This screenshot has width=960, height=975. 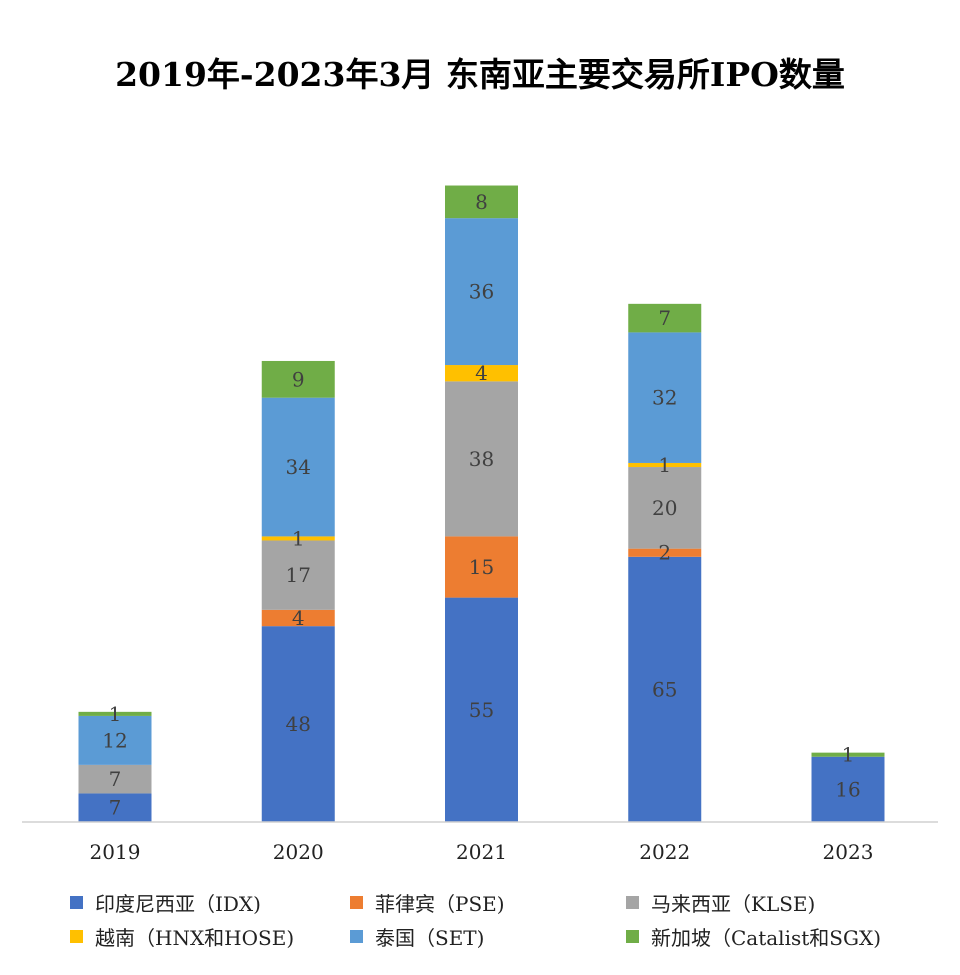 I want to click on data-label: 15, so click(x=481, y=567).